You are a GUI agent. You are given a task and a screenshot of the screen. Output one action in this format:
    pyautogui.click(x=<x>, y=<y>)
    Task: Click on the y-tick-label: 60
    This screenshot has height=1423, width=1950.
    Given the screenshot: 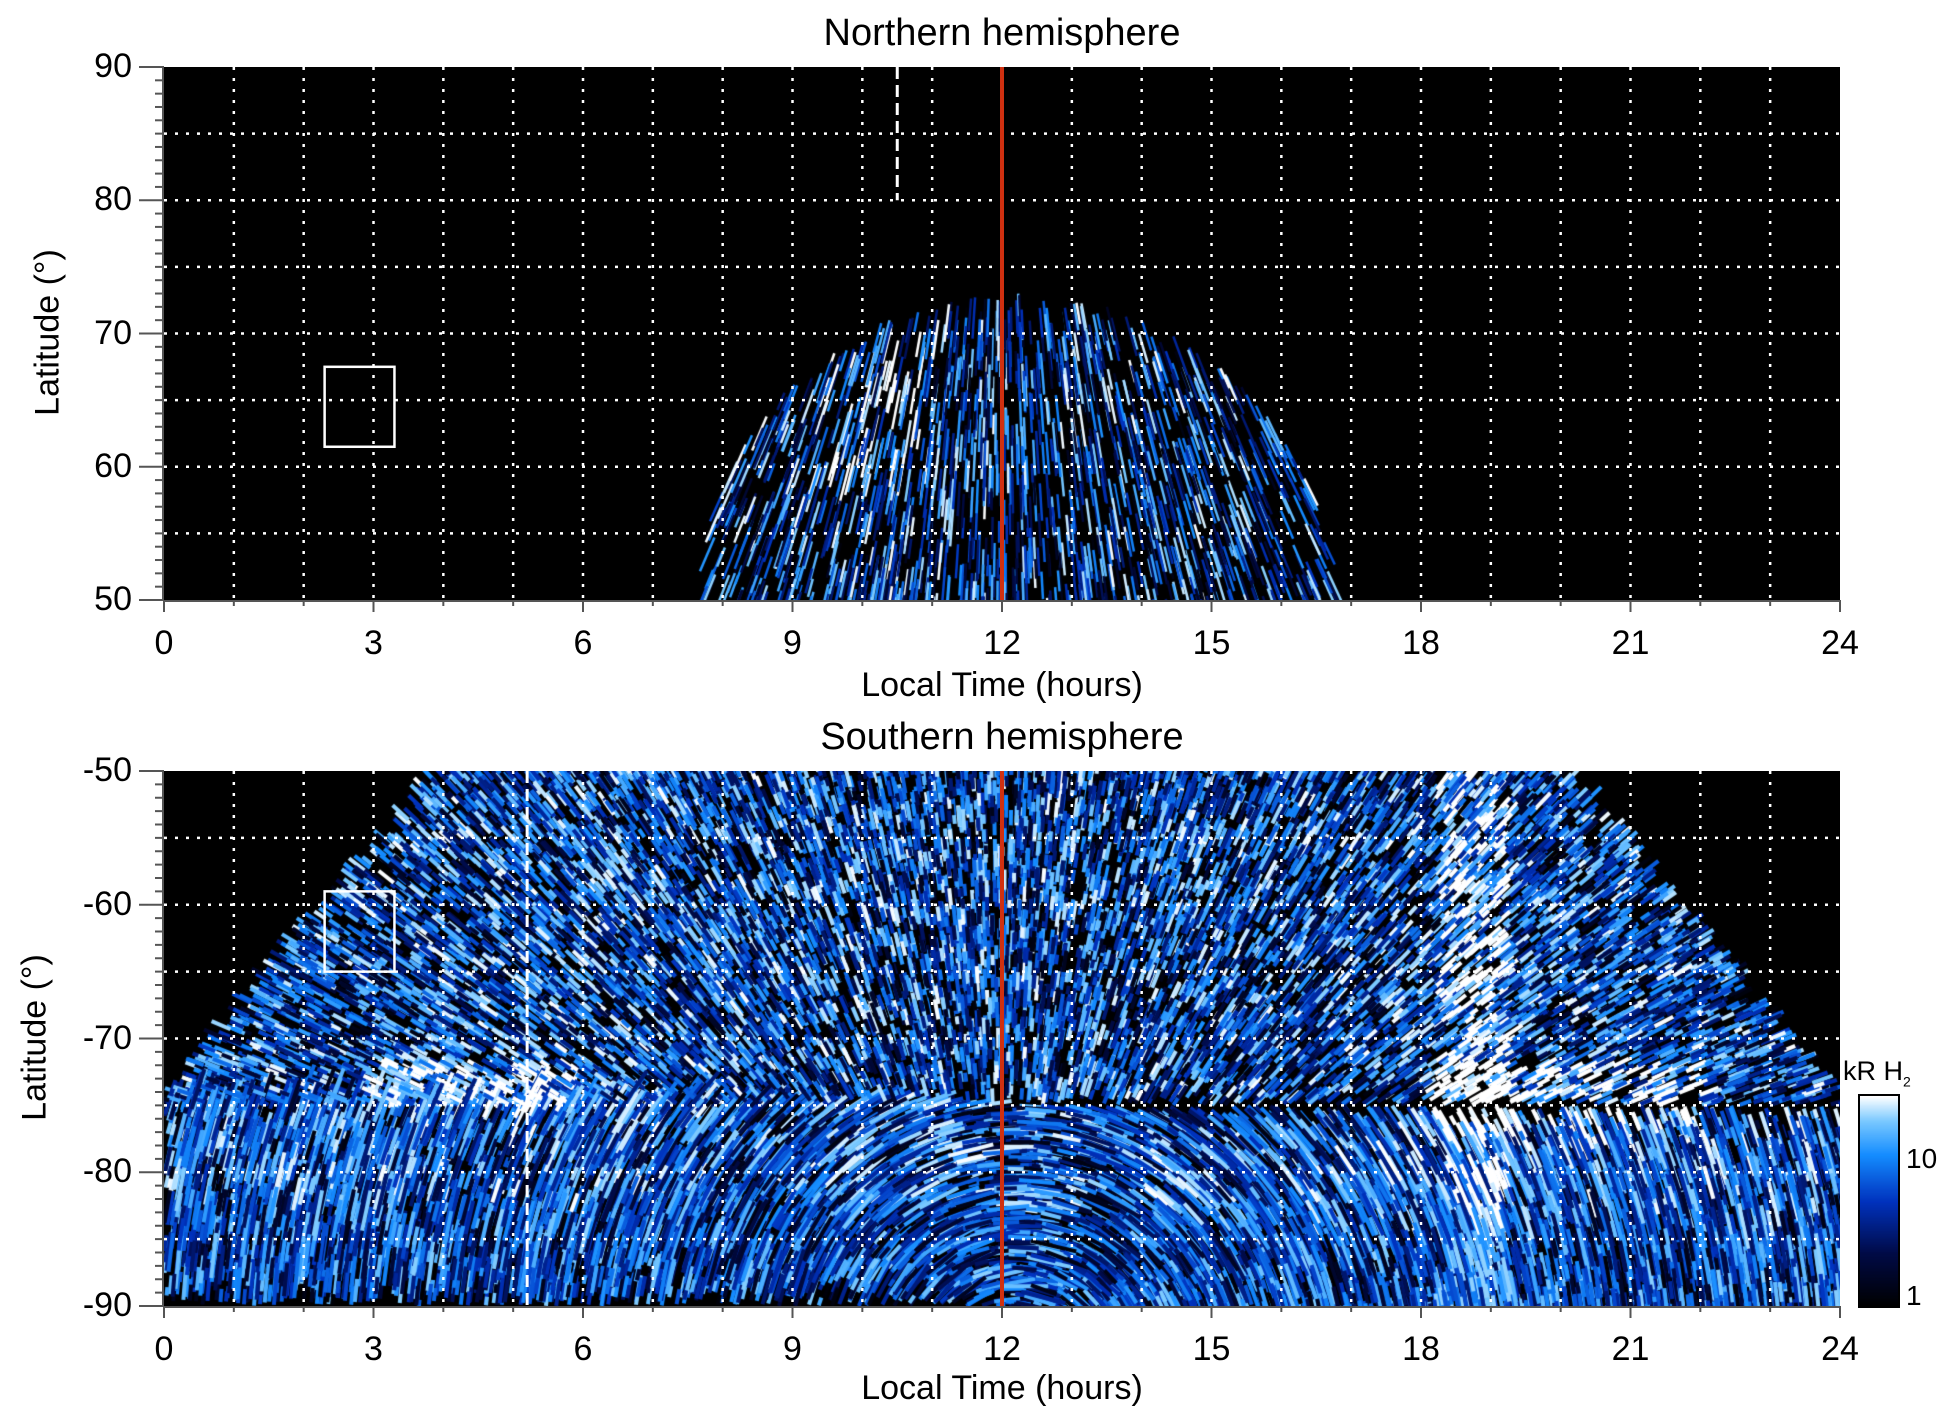 What is the action you would take?
    pyautogui.click(x=113, y=465)
    